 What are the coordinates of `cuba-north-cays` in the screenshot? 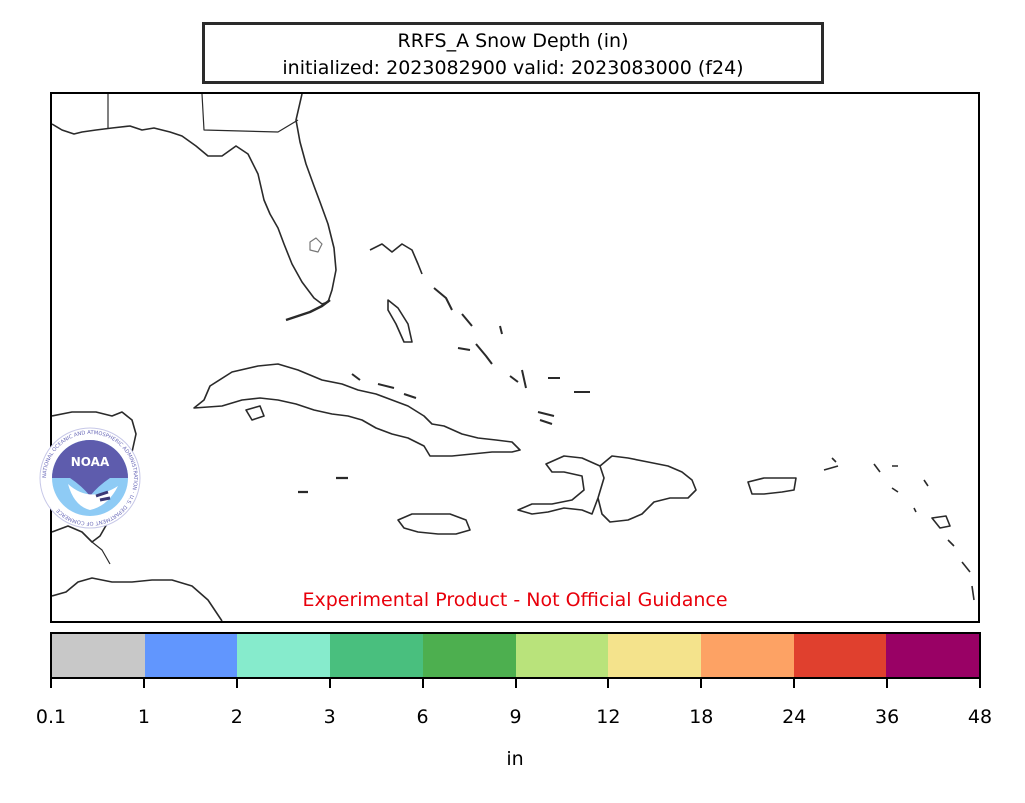 It's located at (384, 386).